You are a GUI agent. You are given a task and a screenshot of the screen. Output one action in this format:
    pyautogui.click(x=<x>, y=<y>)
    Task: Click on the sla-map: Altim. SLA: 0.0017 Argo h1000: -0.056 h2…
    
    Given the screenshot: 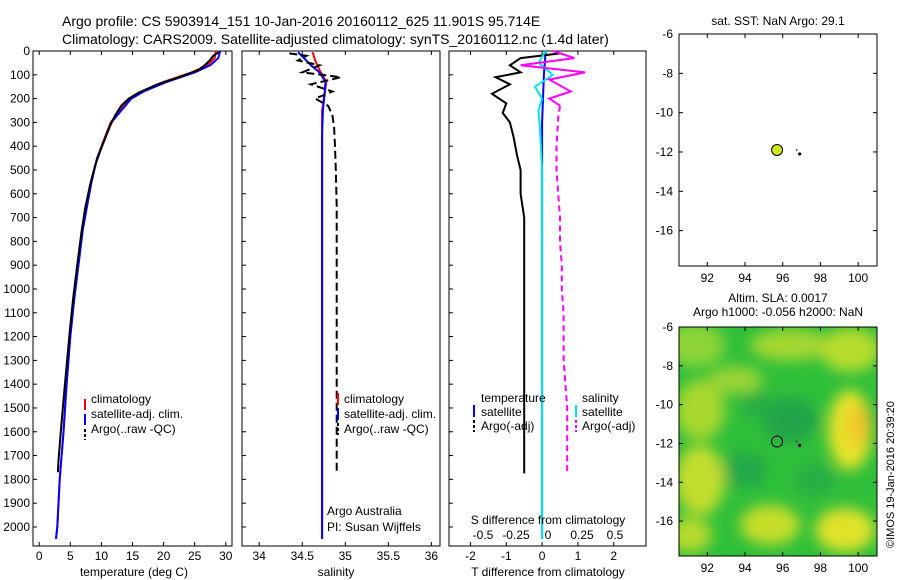 What is the action you would take?
    pyautogui.click(x=767, y=433)
    